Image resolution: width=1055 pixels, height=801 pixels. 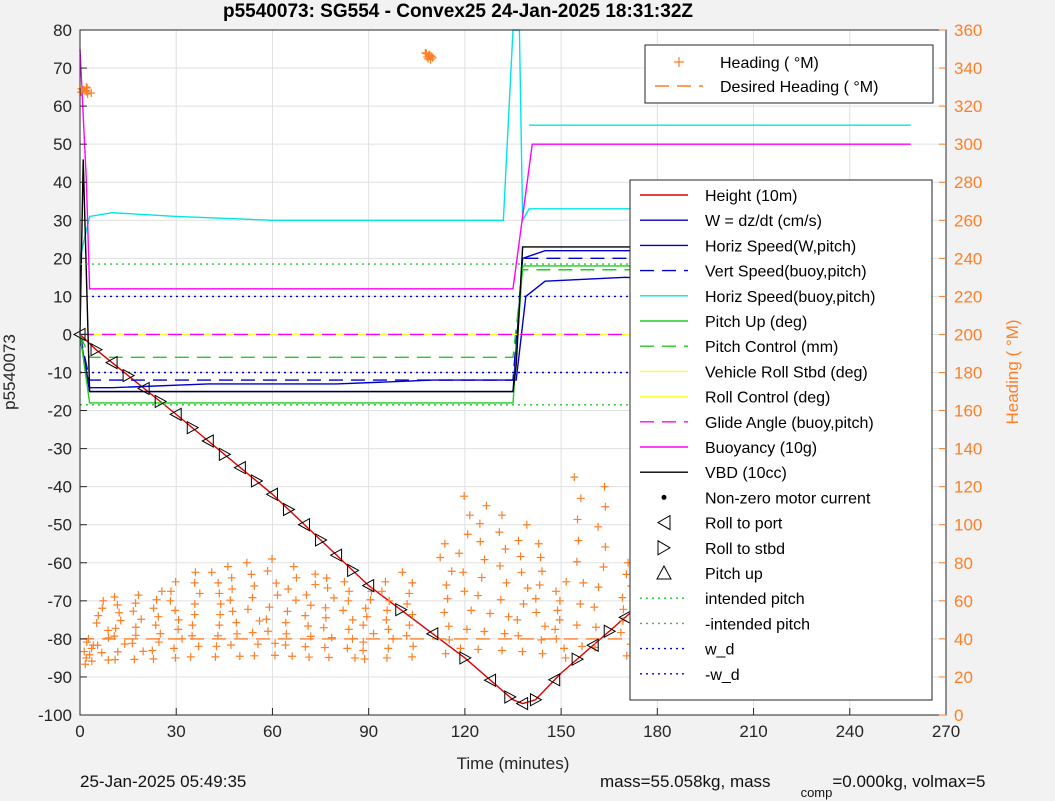 What do you see at coordinates (62, 296) in the screenshot?
I see `y-tick-label-left: 10` at bounding box center [62, 296].